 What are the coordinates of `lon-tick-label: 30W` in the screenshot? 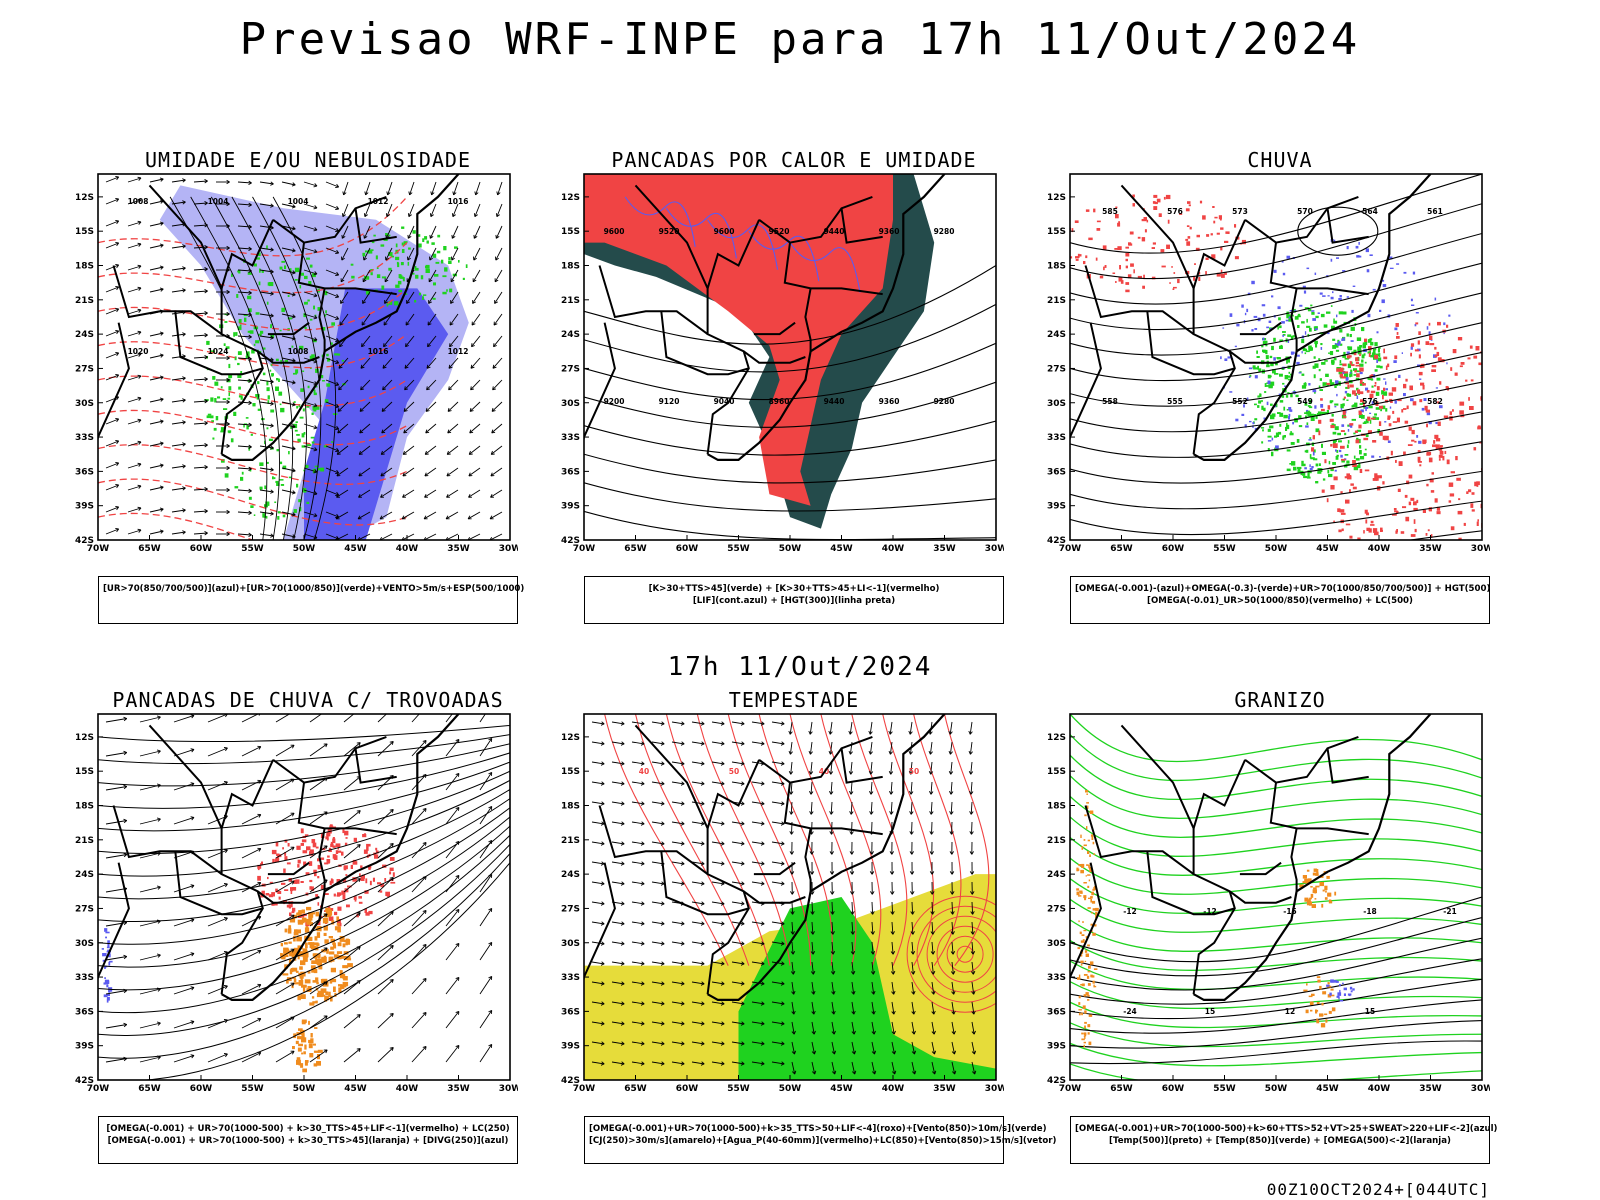 It's located at (994, 549).